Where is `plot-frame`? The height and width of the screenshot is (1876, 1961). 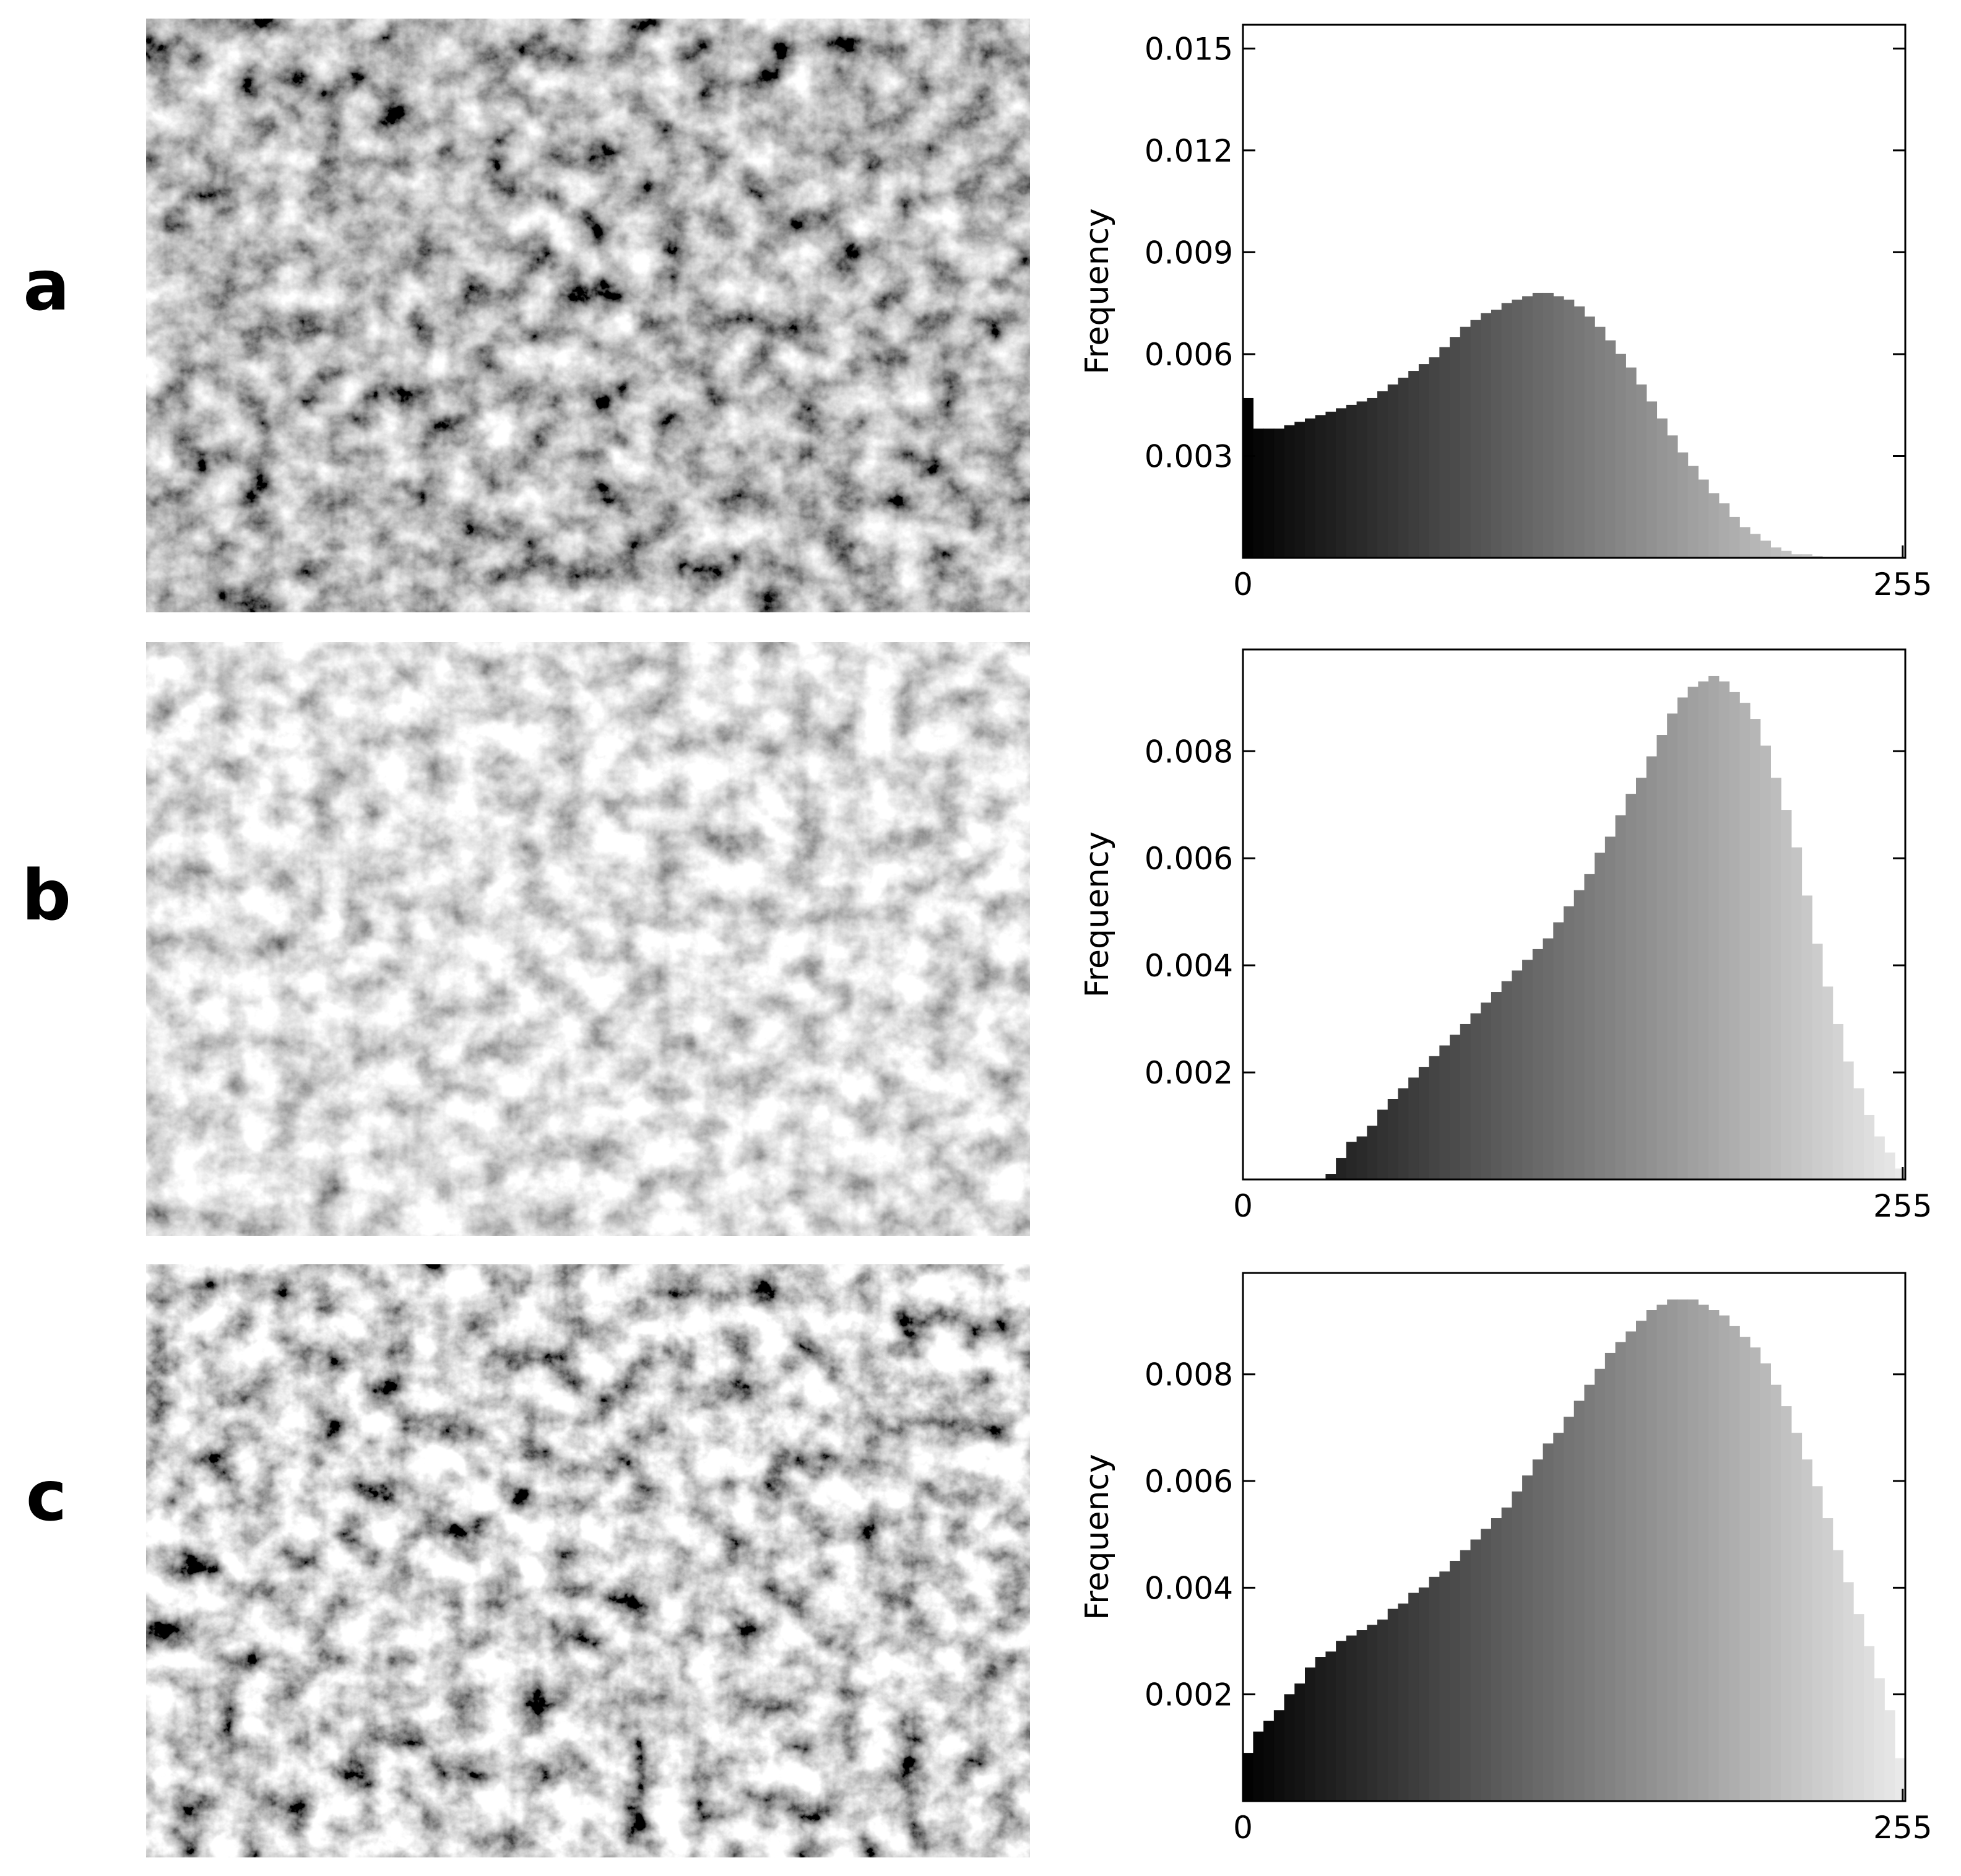 plot-frame is located at coordinates (1574, 1537).